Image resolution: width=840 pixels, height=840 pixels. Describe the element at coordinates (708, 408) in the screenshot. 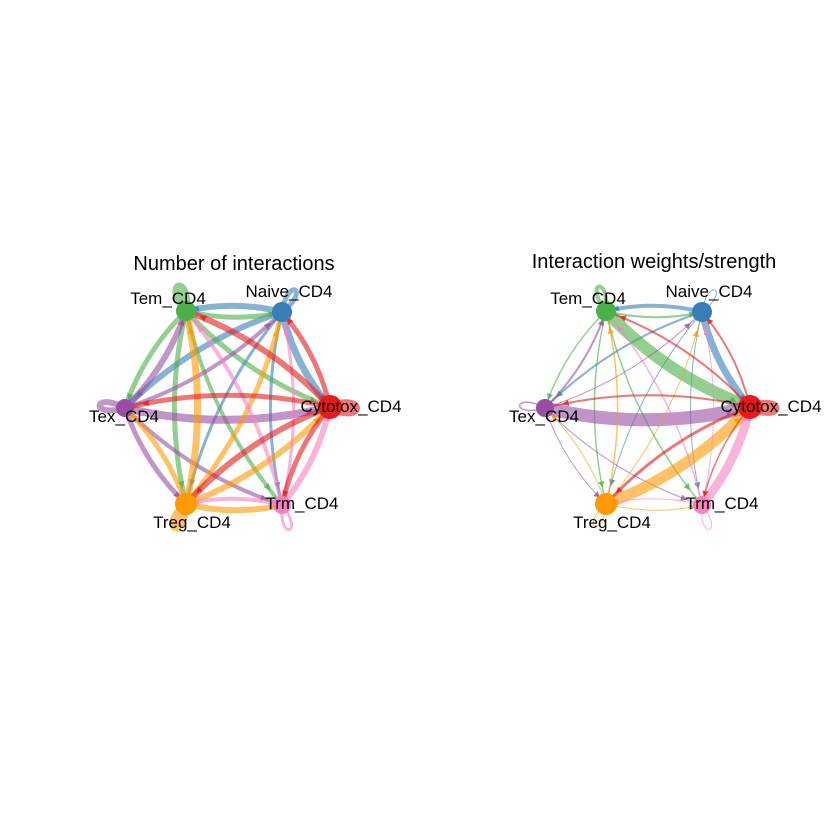

I see `edge-trm-cd4-to-naive-cd4` at that location.